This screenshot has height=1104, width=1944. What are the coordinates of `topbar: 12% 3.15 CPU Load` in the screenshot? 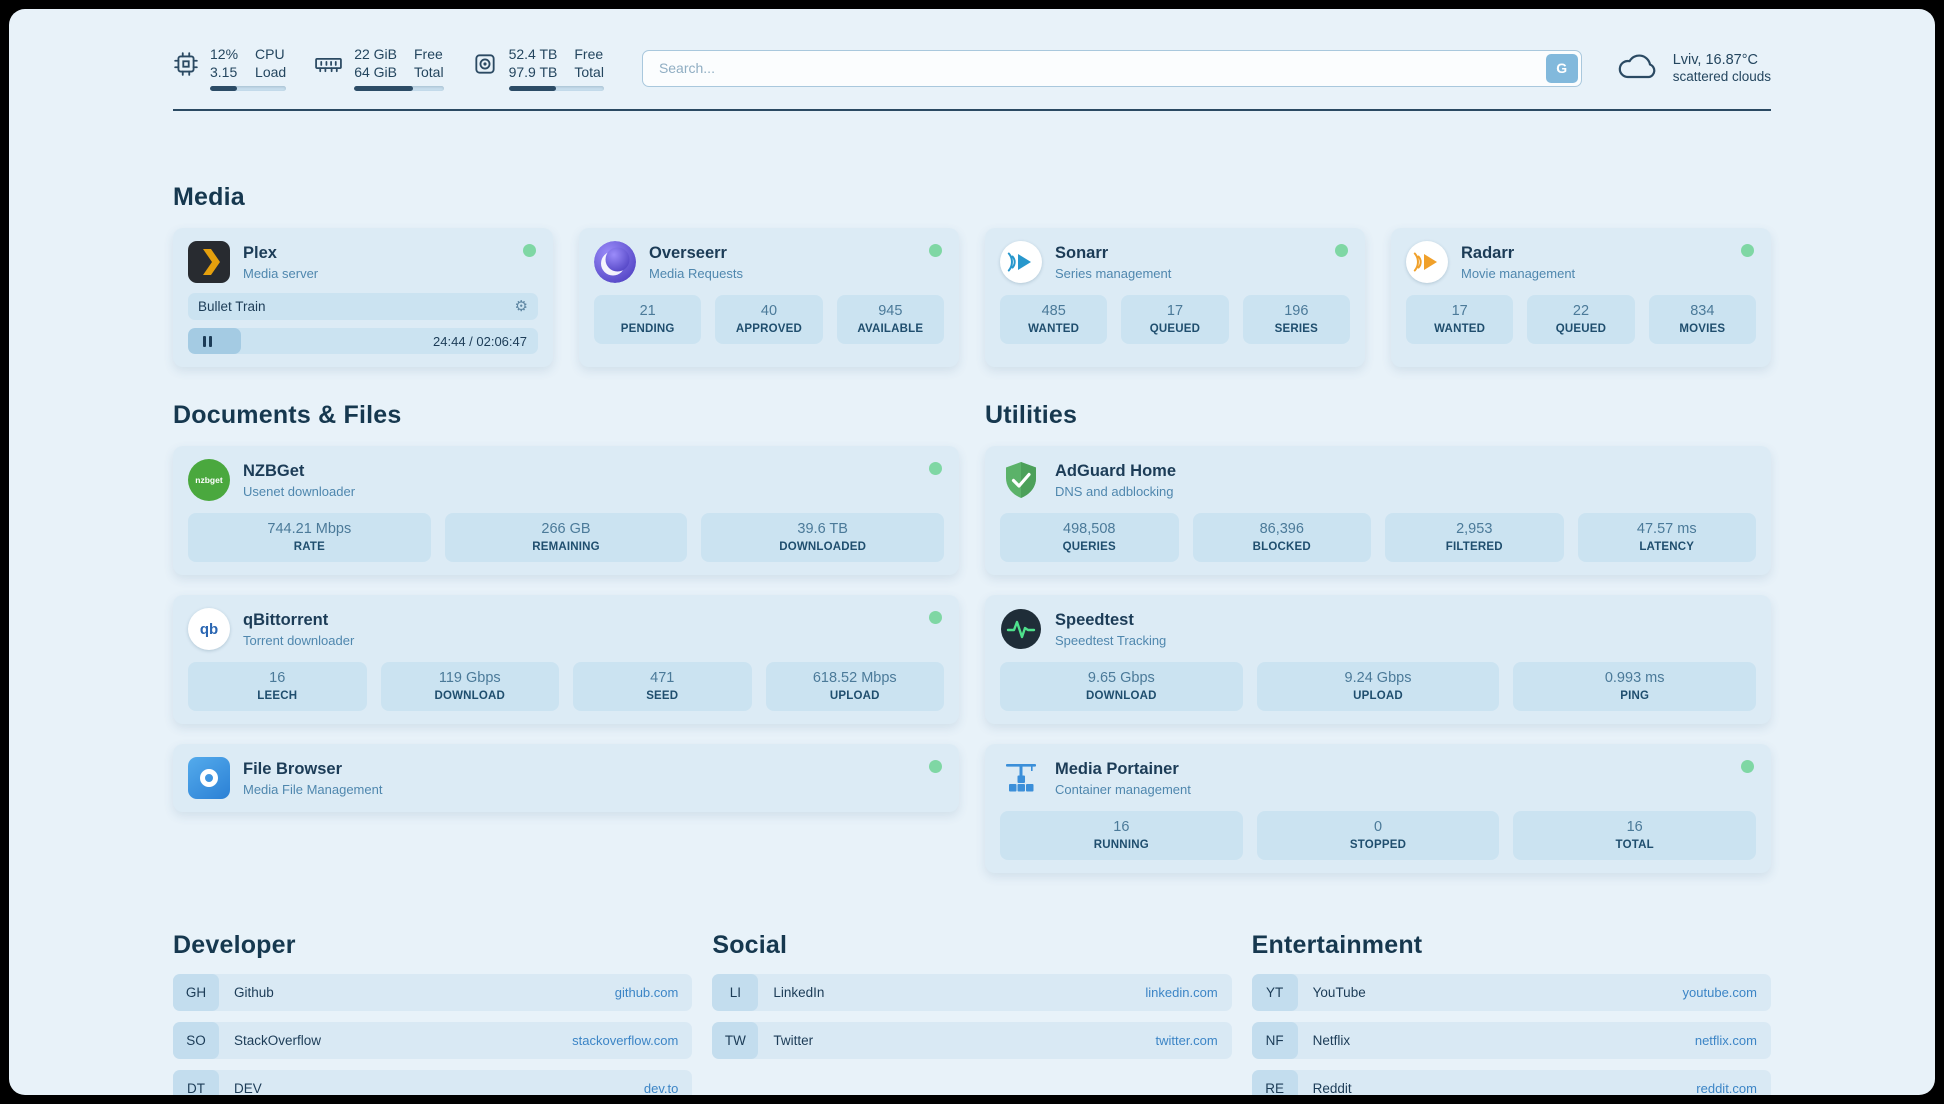 It's located at (972, 50).